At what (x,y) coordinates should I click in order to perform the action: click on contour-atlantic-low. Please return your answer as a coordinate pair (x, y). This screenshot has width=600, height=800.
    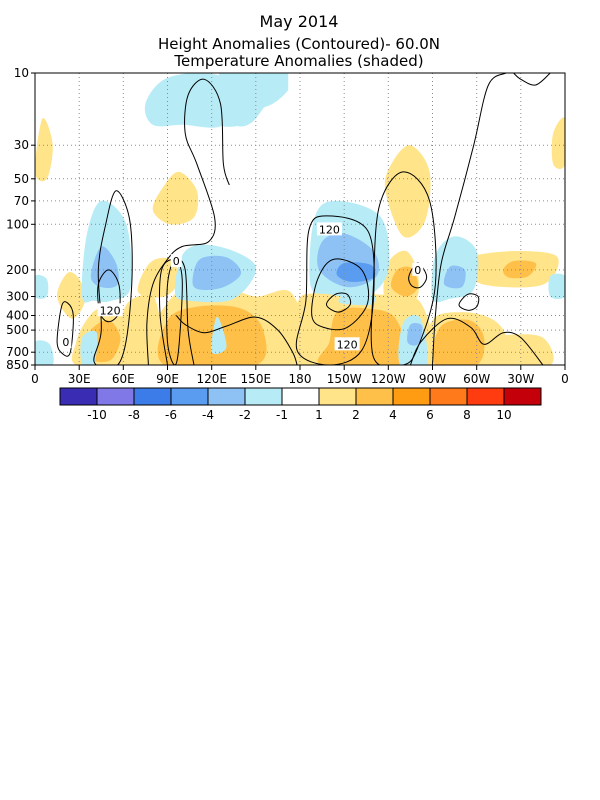
    Looking at the image, I should click on (476, 341).